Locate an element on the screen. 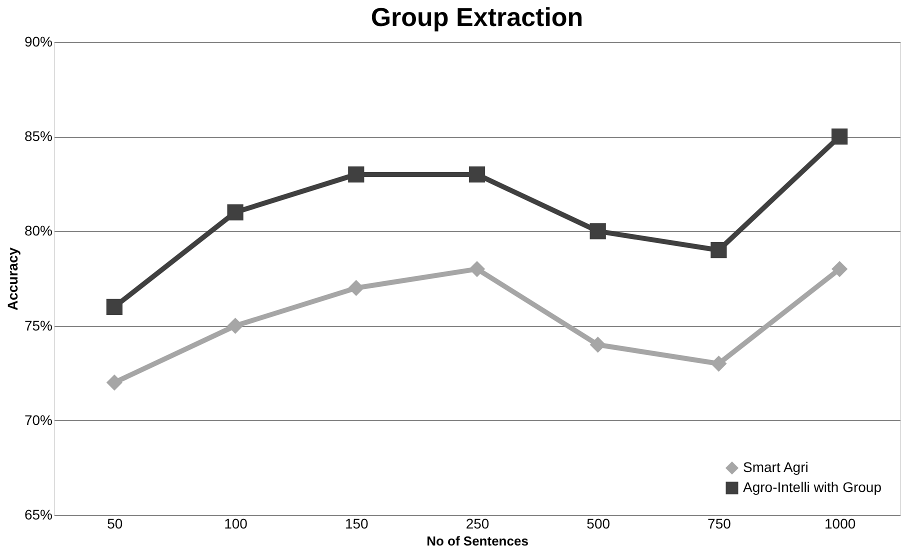  x-tick-label: 100 is located at coordinates (236, 524).